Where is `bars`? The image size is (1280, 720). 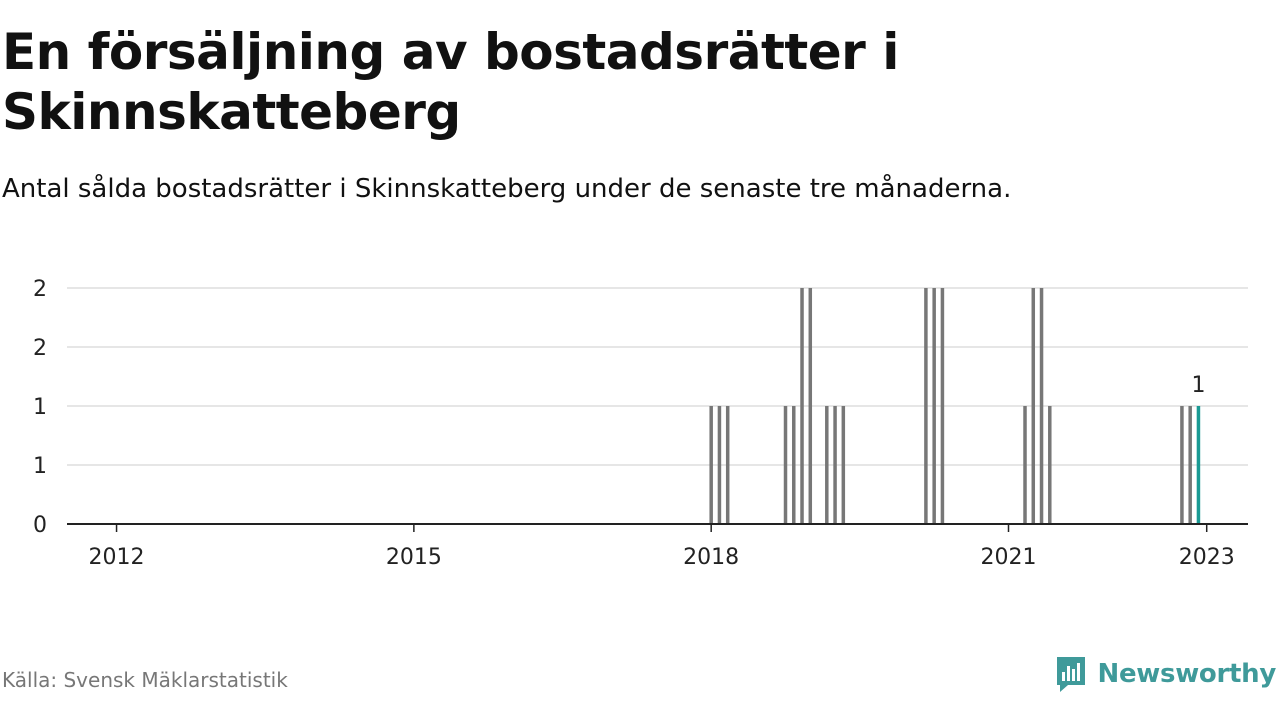
bars is located at coordinates (955, 406).